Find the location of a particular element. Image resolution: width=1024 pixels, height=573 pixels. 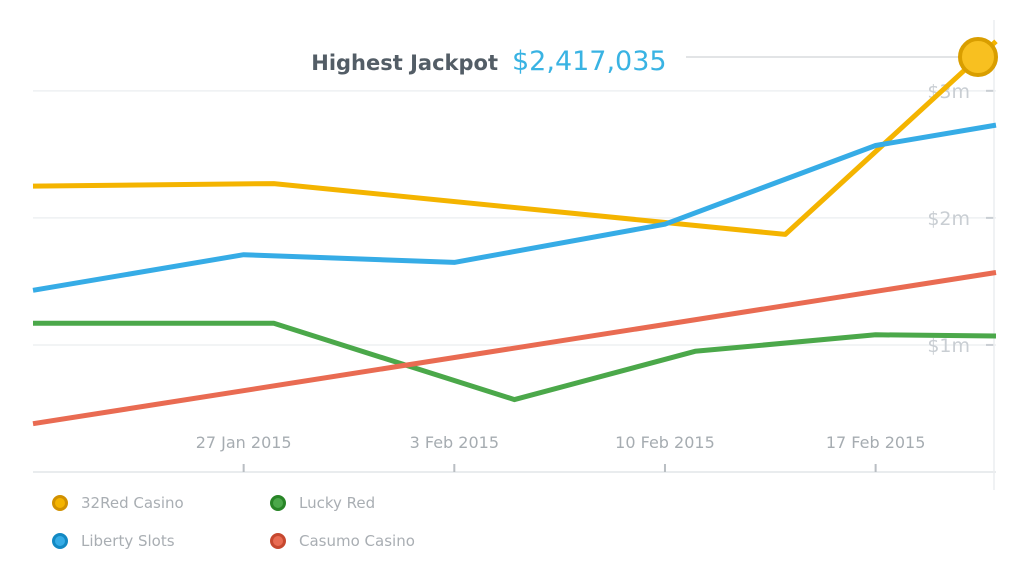

legend-label: Lucky Red is located at coordinates (337, 503).